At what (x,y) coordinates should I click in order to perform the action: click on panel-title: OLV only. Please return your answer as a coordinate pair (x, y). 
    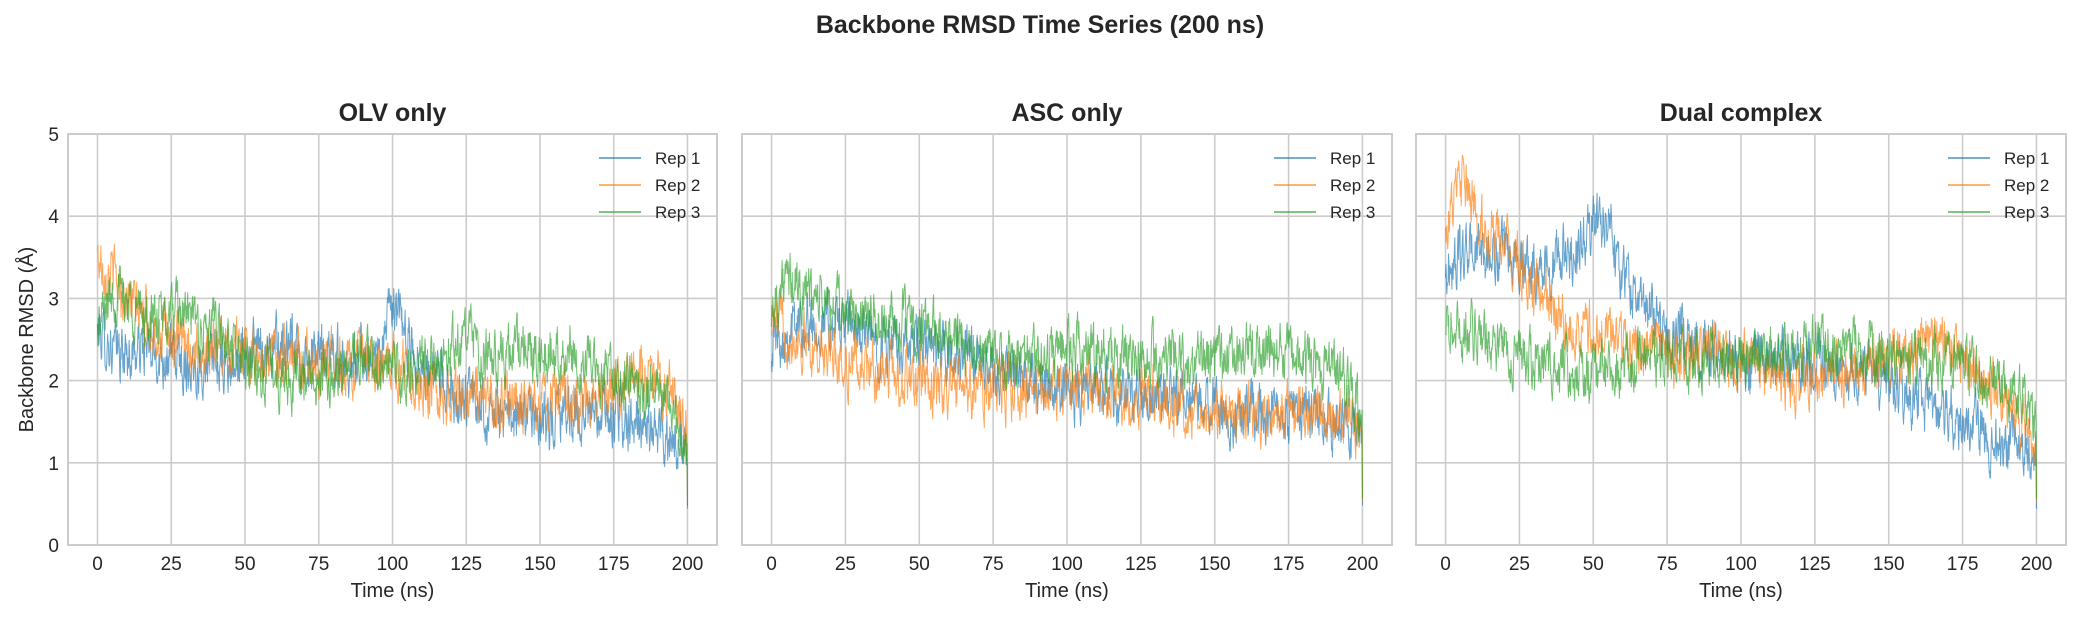
    Looking at the image, I should click on (393, 113).